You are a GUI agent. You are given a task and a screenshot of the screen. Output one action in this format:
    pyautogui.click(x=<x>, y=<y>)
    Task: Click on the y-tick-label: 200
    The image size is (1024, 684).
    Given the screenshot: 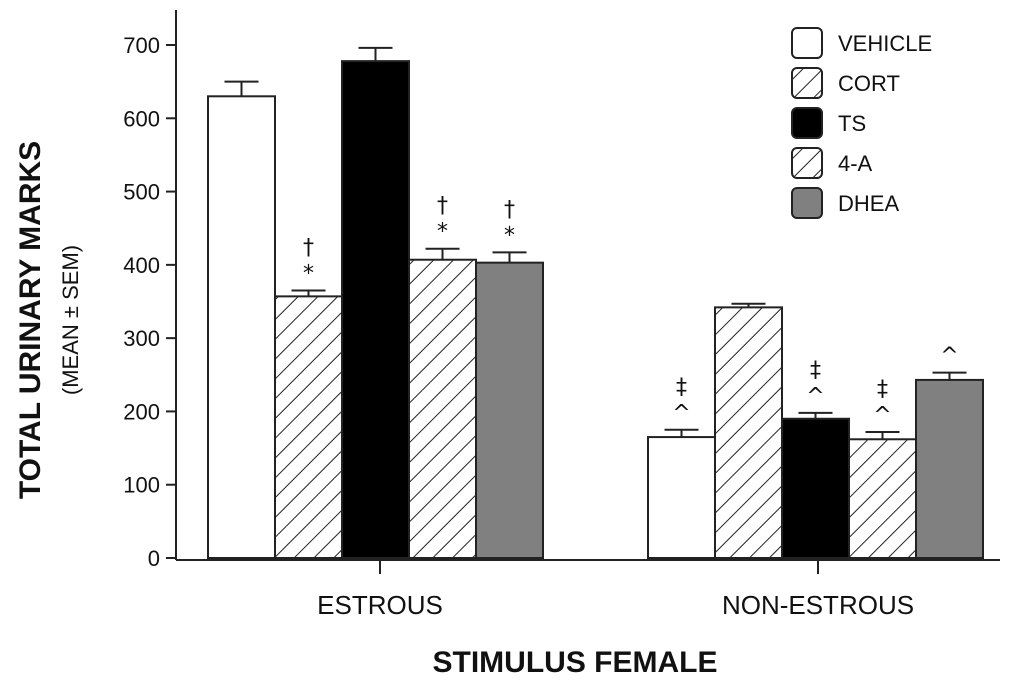 What is the action you would take?
    pyautogui.click(x=141, y=411)
    